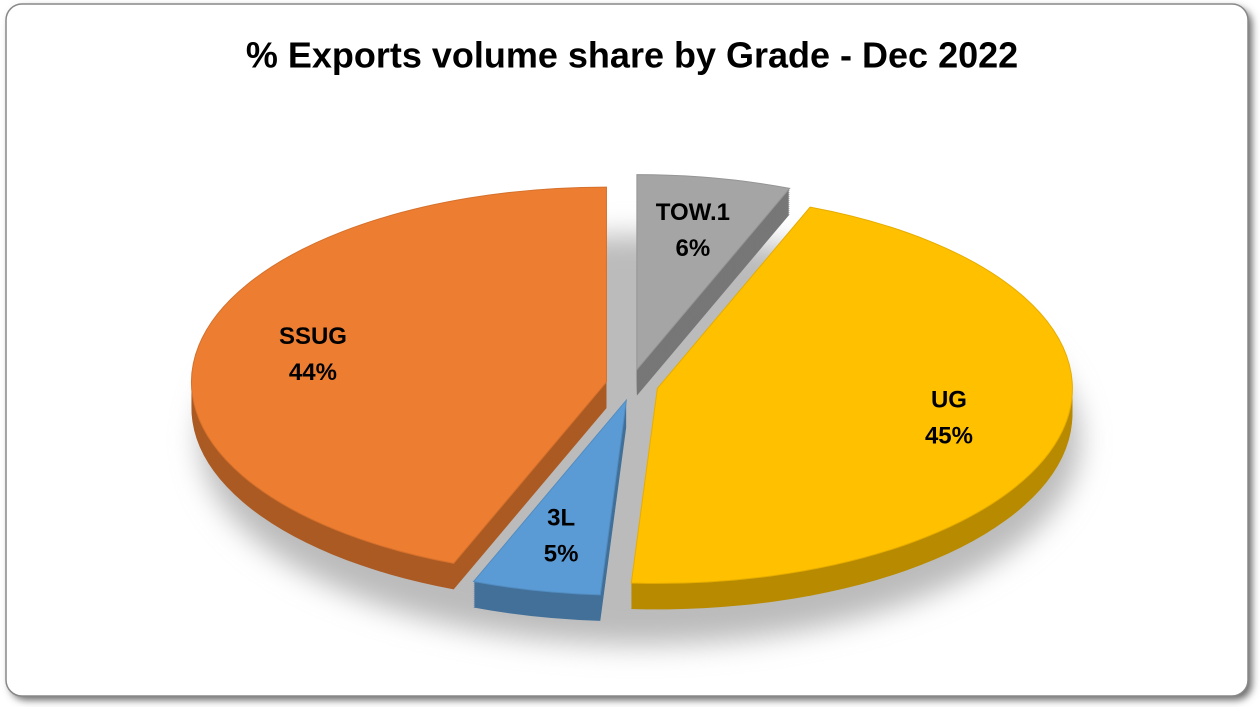  Describe the element at coordinates (949, 435) in the screenshot. I see `slice-value-label: 45%` at that location.